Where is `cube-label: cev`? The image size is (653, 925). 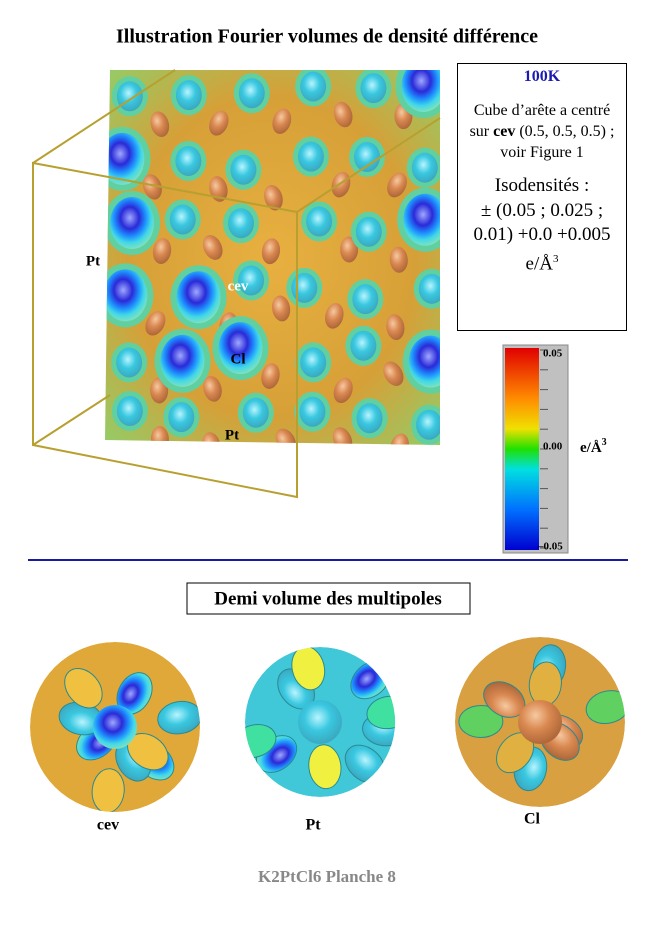
cube-label: cev is located at coordinates (238, 286).